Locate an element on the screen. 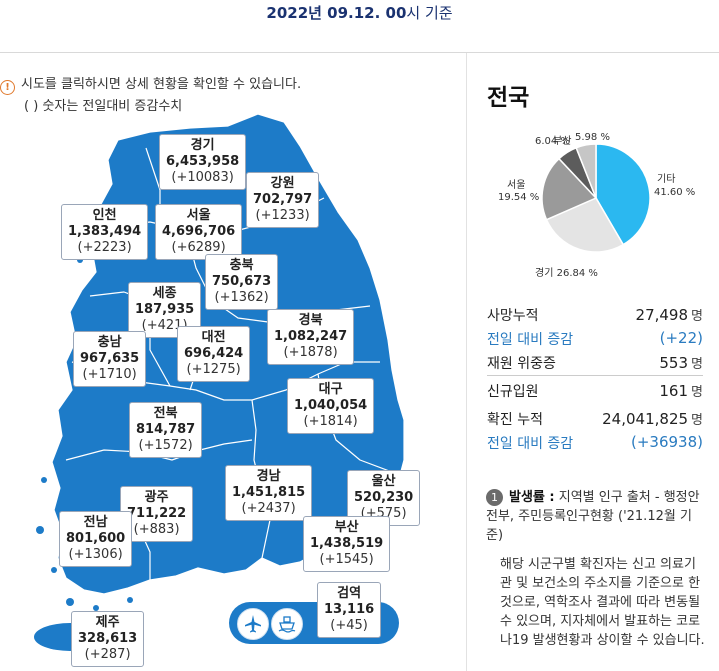 This screenshot has height=671, width=719. region-gyeongnam: 경남 1,451,815 (+2437) is located at coordinates (269, 493).